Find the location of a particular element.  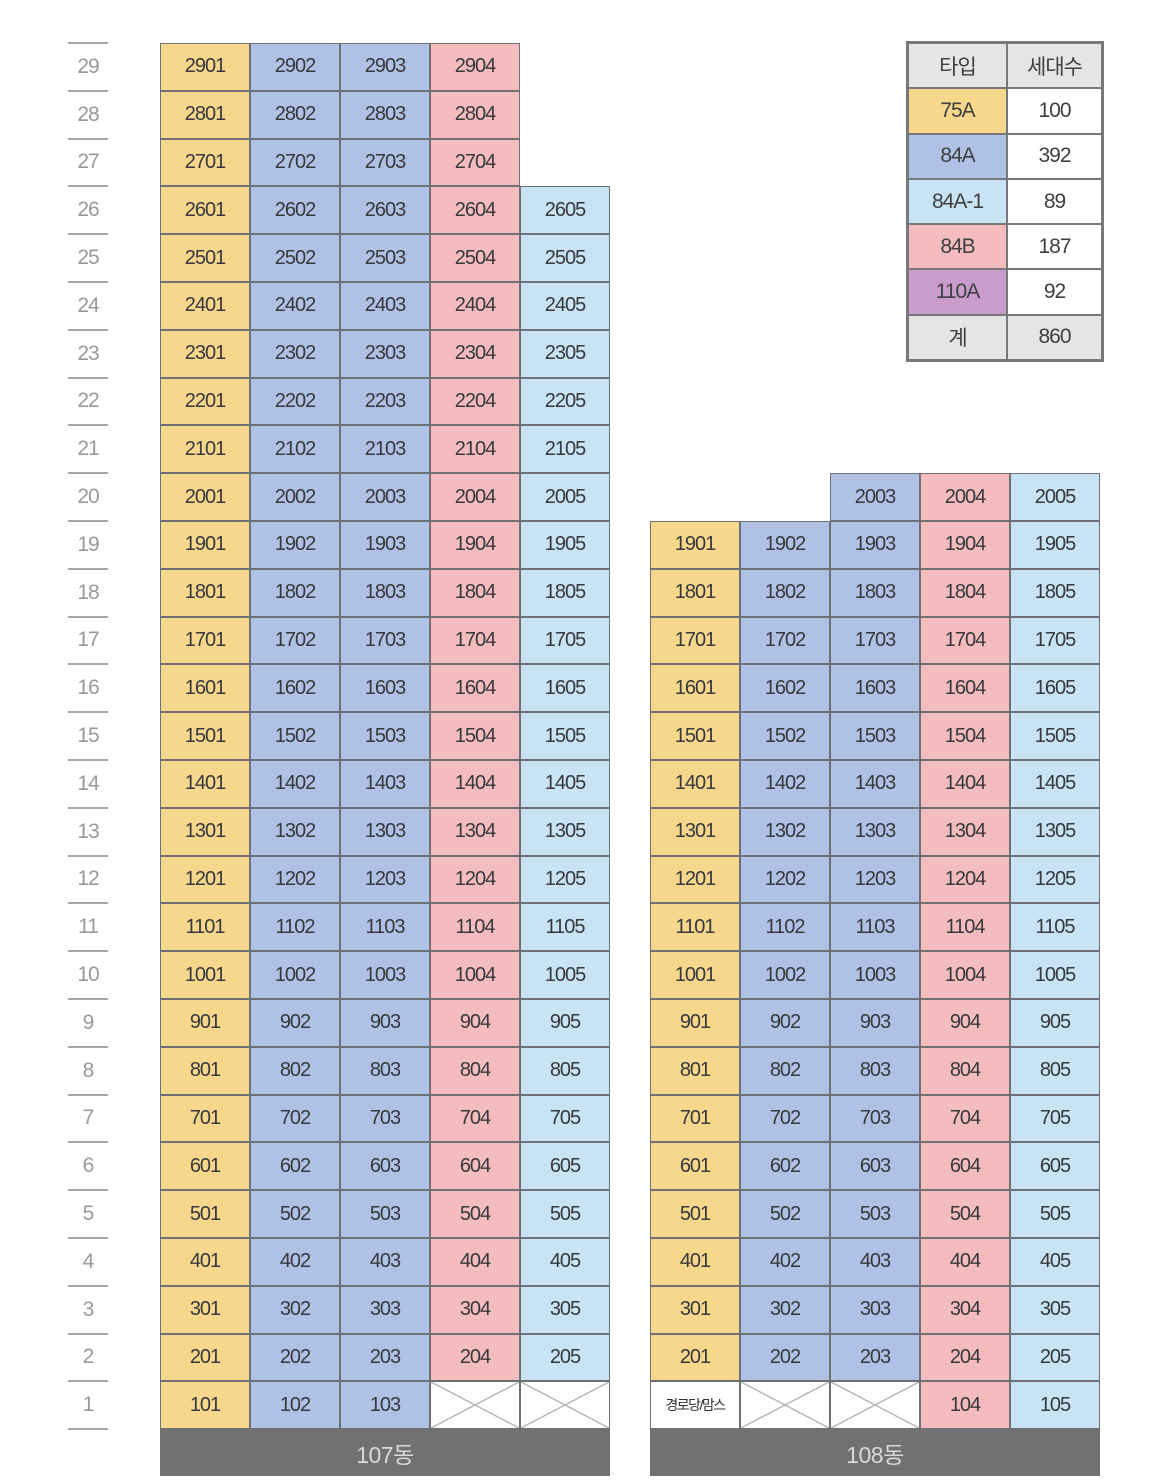

unit-cell-2804: 2804 is located at coordinates (475, 114).